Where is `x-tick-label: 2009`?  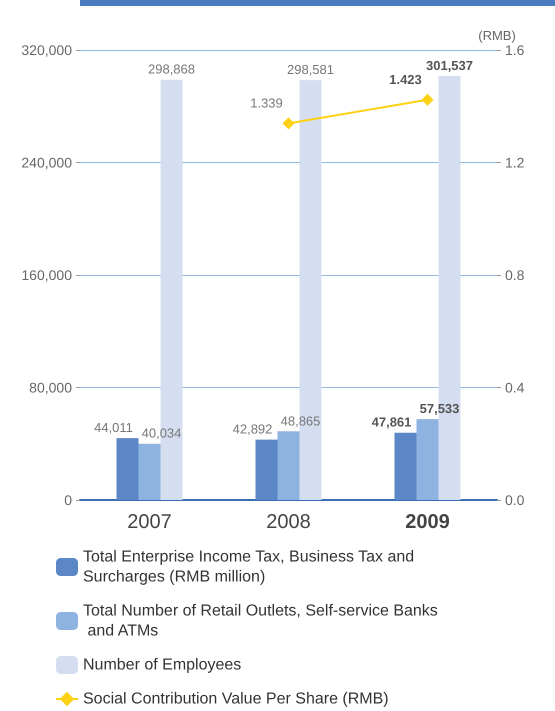 x-tick-label: 2009 is located at coordinates (427, 522).